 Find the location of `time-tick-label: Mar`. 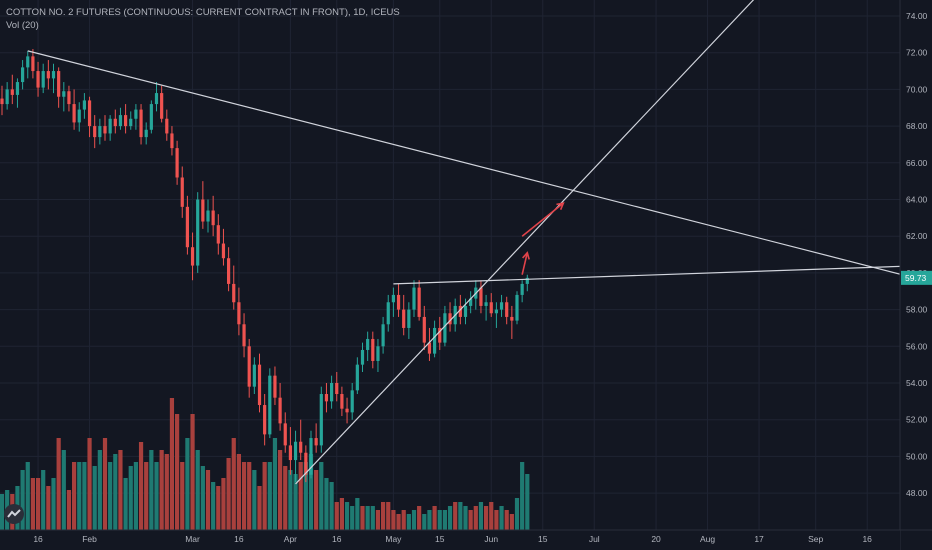

time-tick-label: Mar is located at coordinates (192, 539).